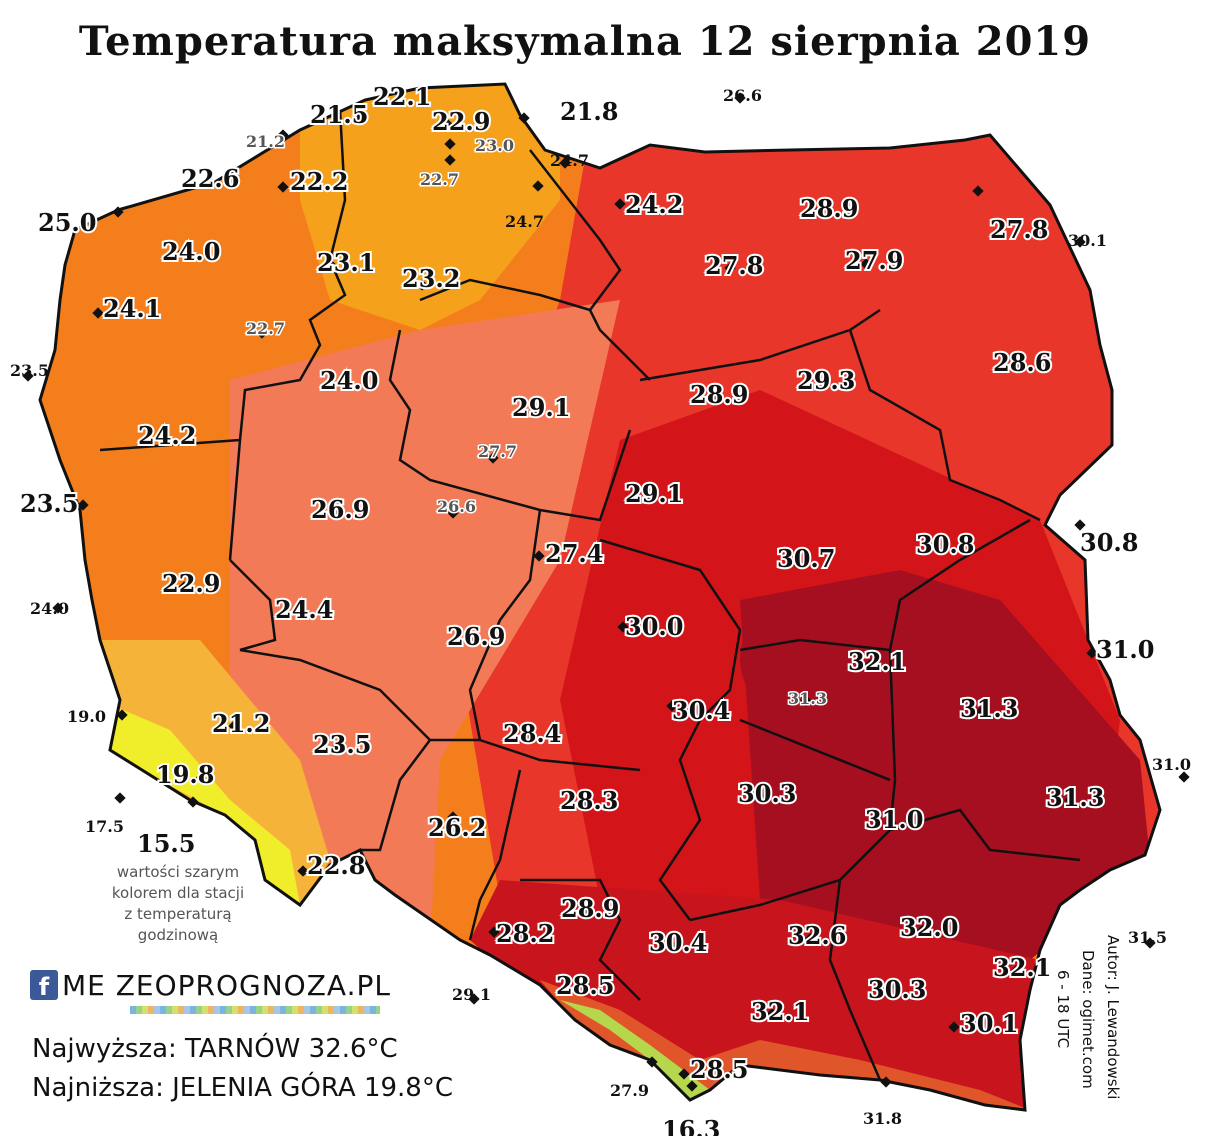 This screenshot has width=1208, height=1136. Describe the element at coordinates (525, 933) in the screenshot. I see `station-temperature-label: 28.2` at that location.